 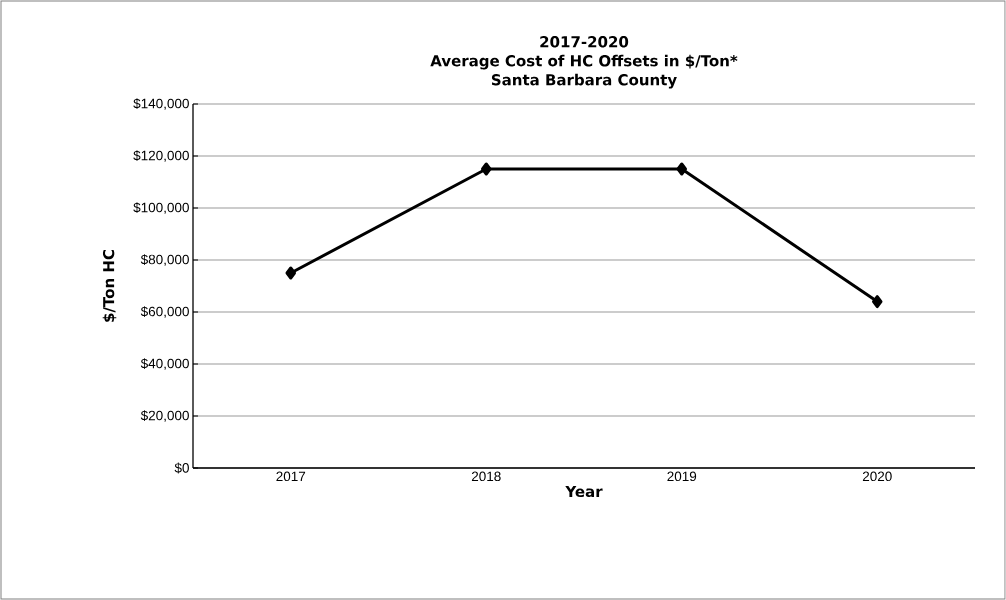 I want to click on x-axis-title: Year, so click(x=584, y=491).